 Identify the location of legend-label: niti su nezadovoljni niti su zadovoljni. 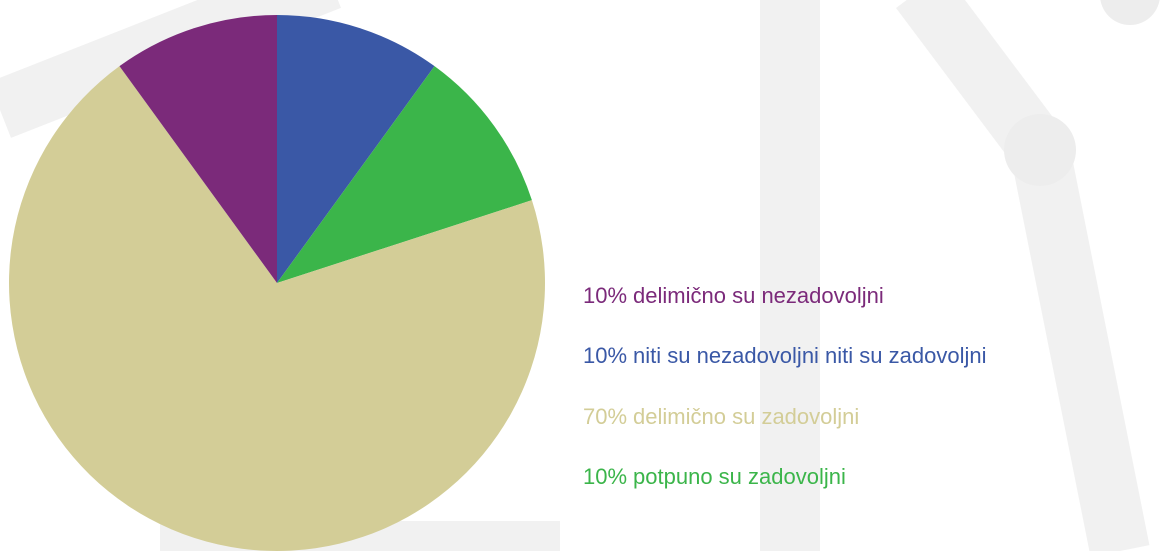
(809, 355).